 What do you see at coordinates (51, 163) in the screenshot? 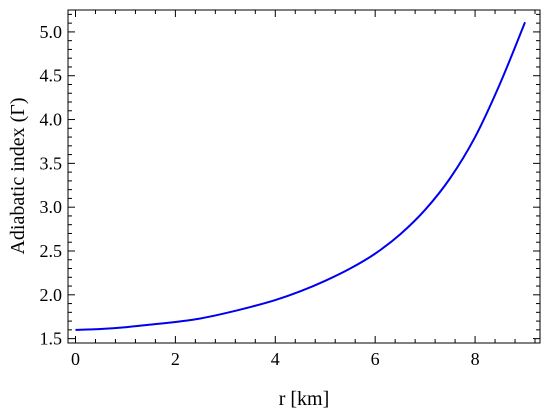
I see `y-tick-label: 3.5` at bounding box center [51, 163].